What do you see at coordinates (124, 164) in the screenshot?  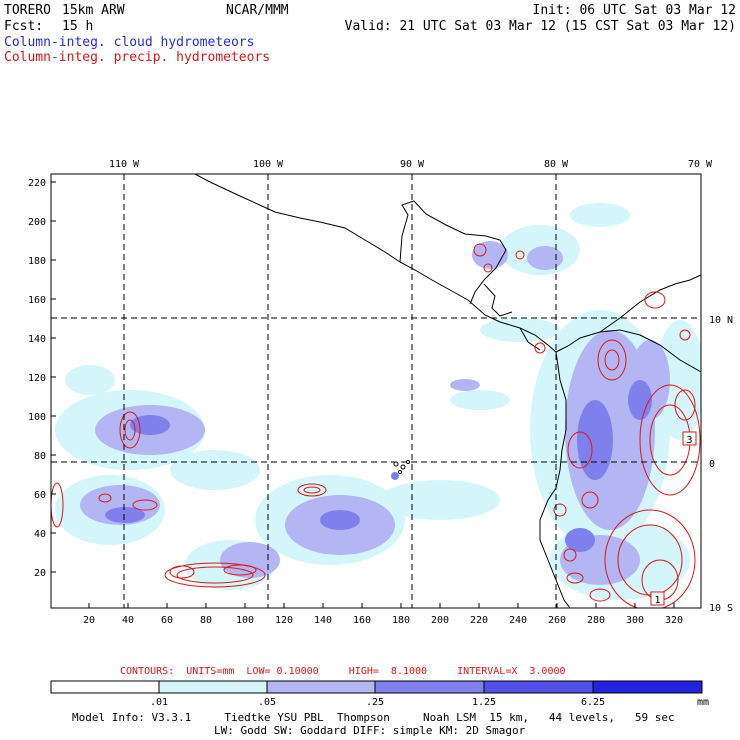 I see `lon-label: 110 W` at bounding box center [124, 164].